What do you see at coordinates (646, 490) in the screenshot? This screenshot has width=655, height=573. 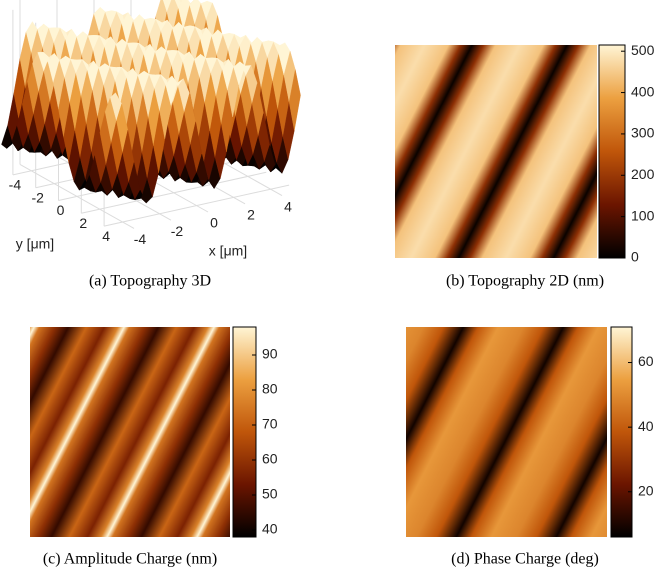 I see `colorbar-tick-label: 20` at bounding box center [646, 490].